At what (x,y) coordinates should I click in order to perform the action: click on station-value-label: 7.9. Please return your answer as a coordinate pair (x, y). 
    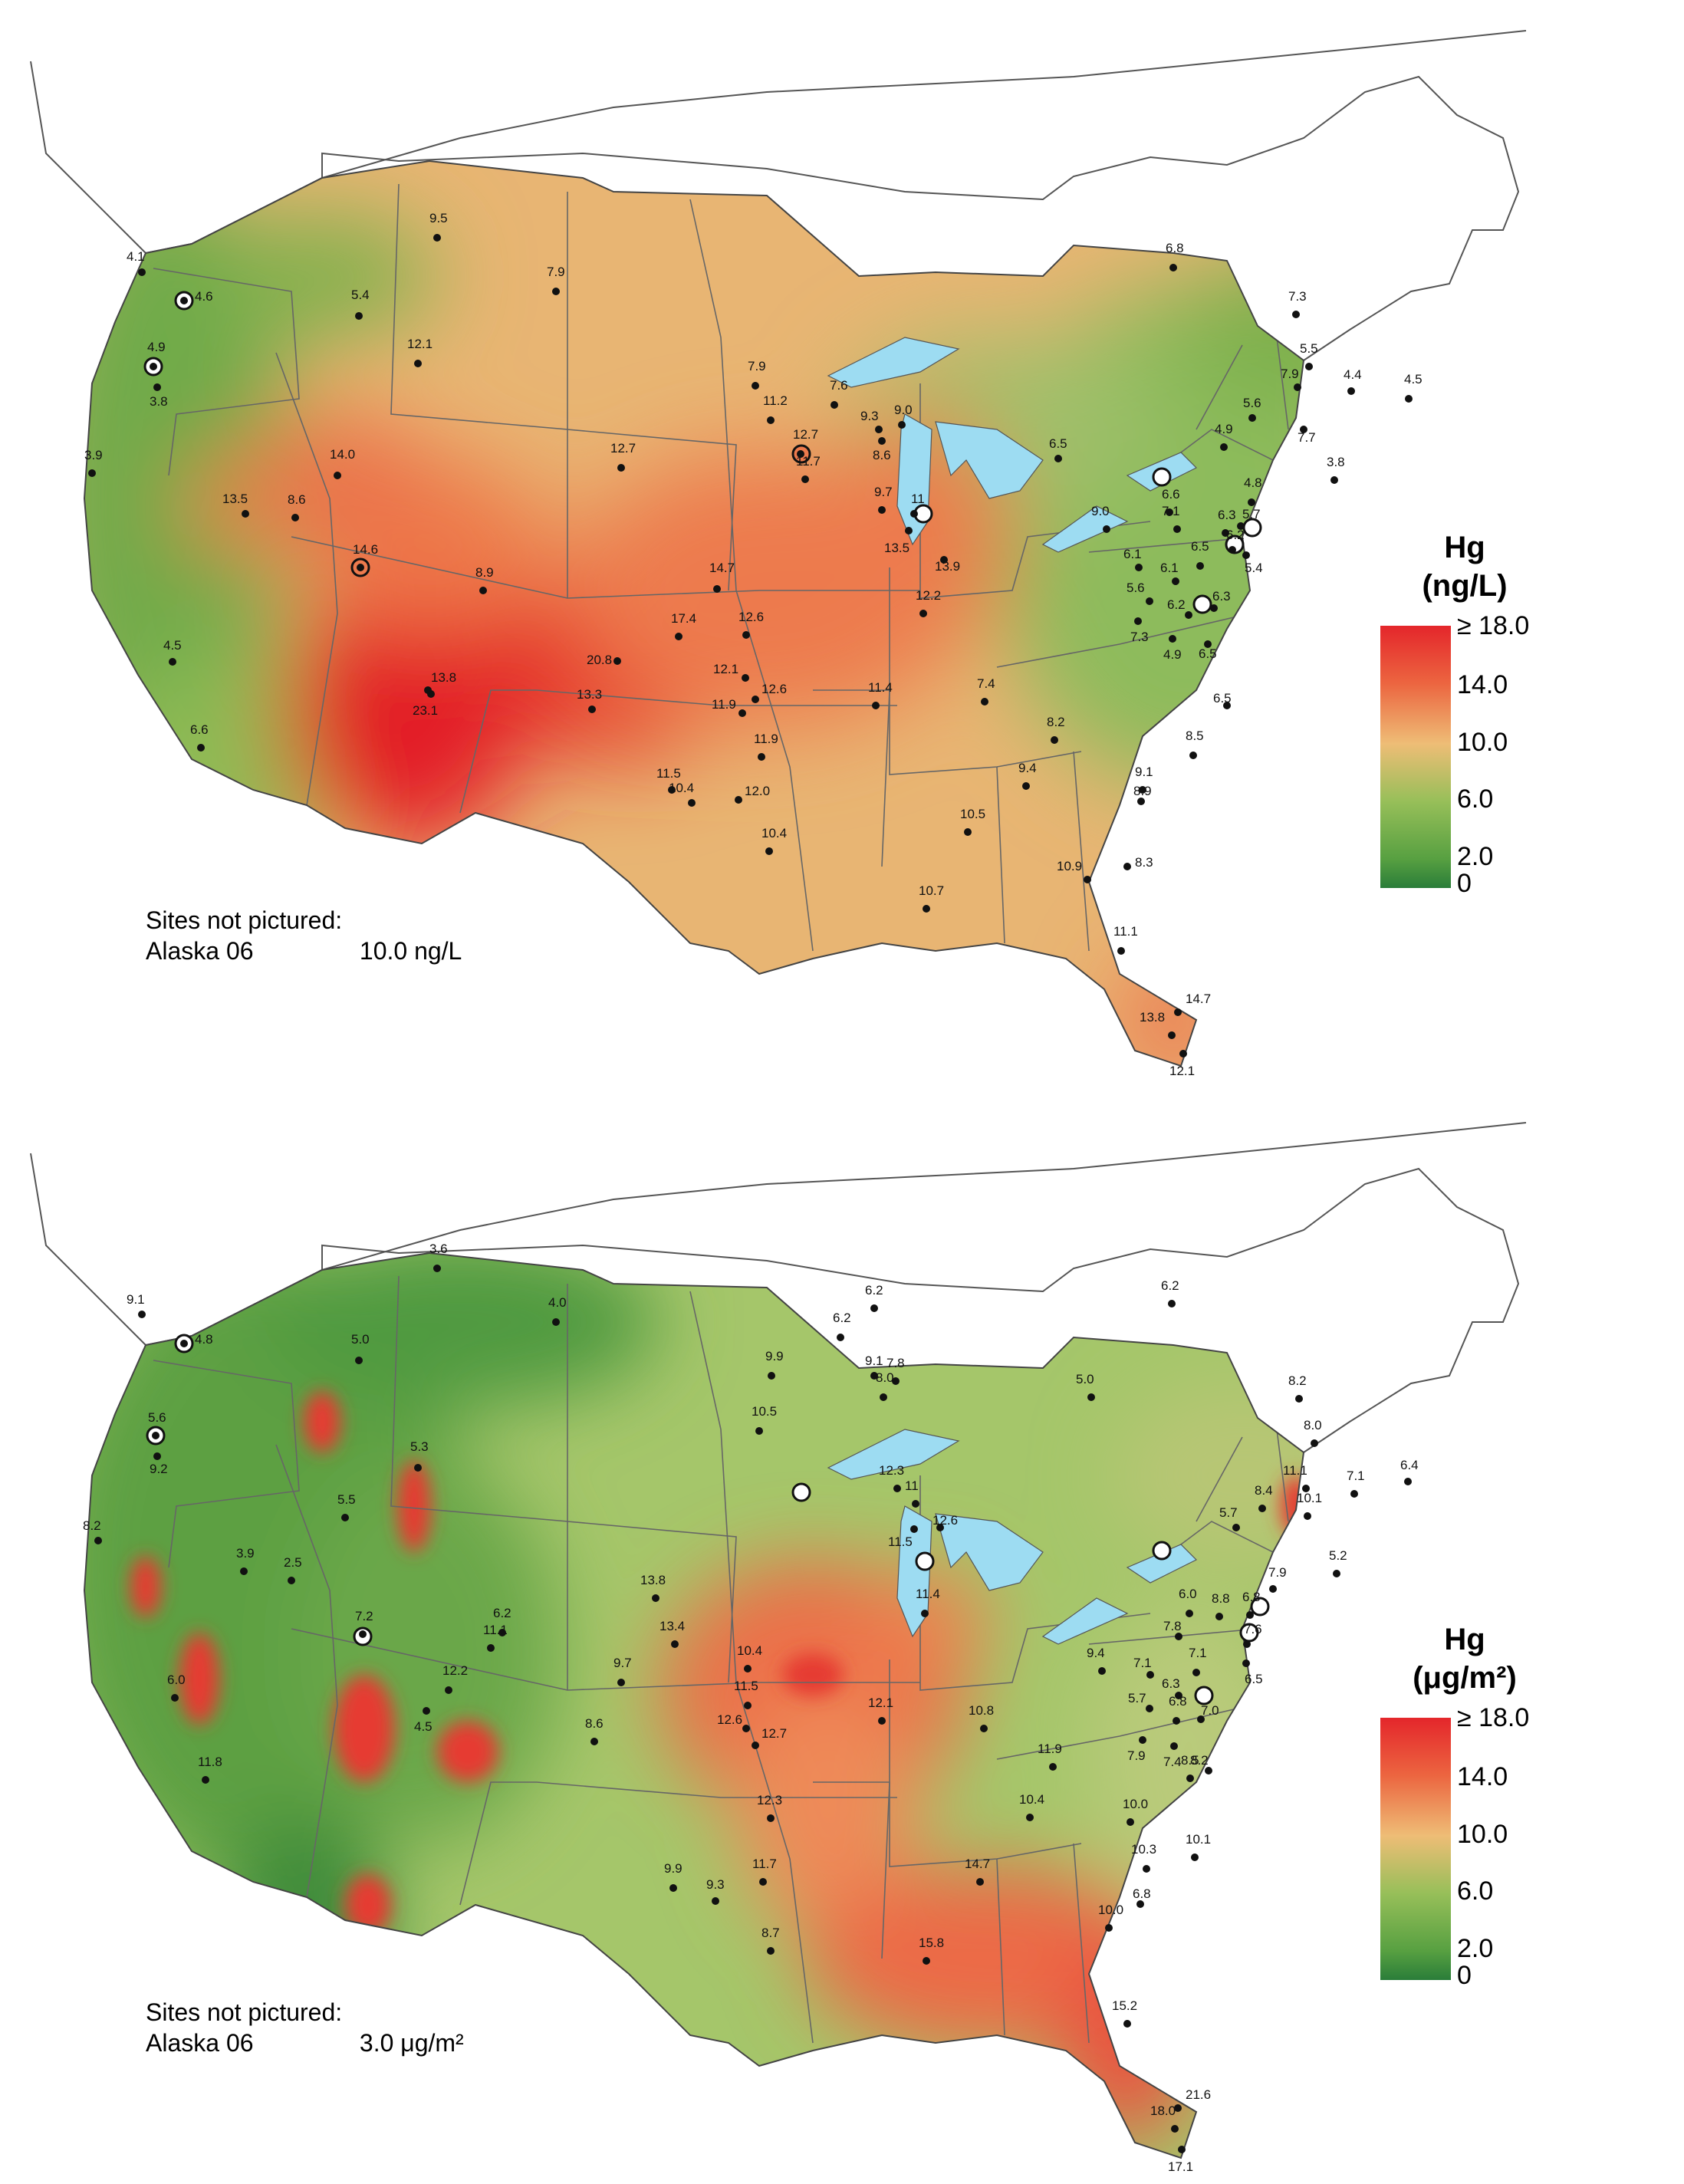
    Looking at the image, I should click on (1136, 1755).